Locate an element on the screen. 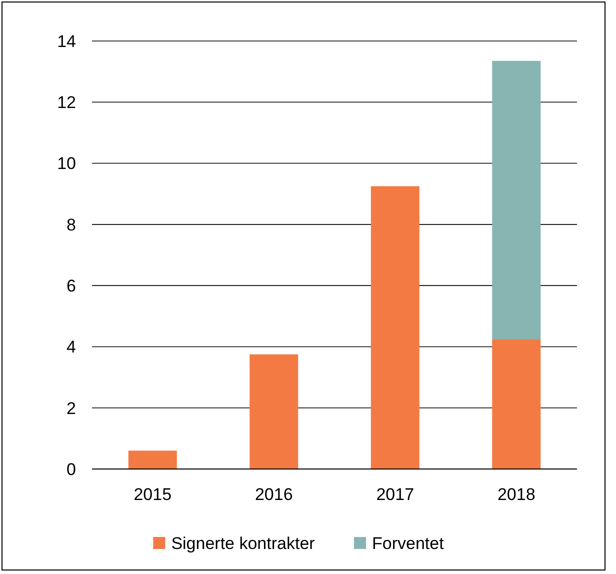 Image resolution: width=616 pixels, height=574 pixels. x-tick-label: 2016 is located at coordinates (273, 494).